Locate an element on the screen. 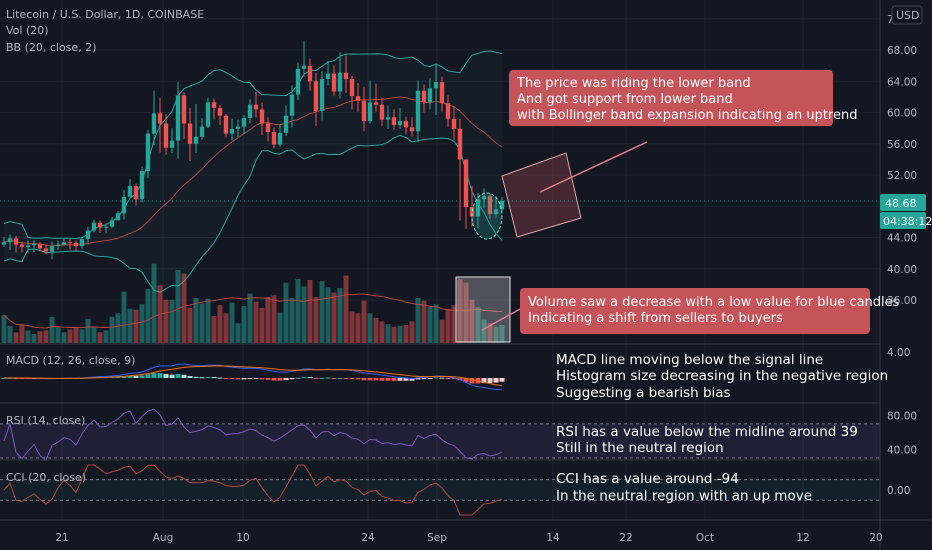  volume-callout-box is located at coordinates (695, 311).